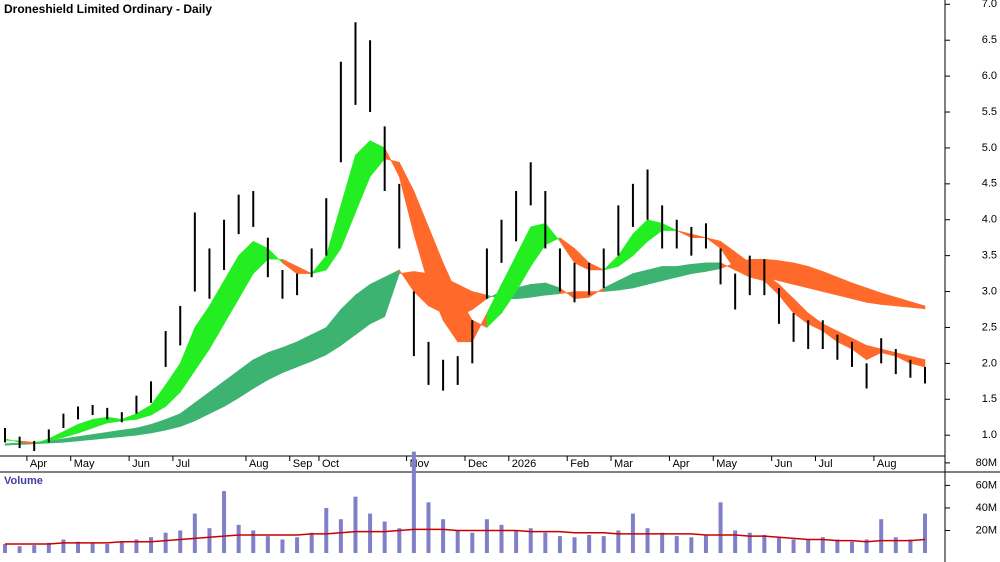  I want to click on y-tick-label: 6.0, so click(989, 76).